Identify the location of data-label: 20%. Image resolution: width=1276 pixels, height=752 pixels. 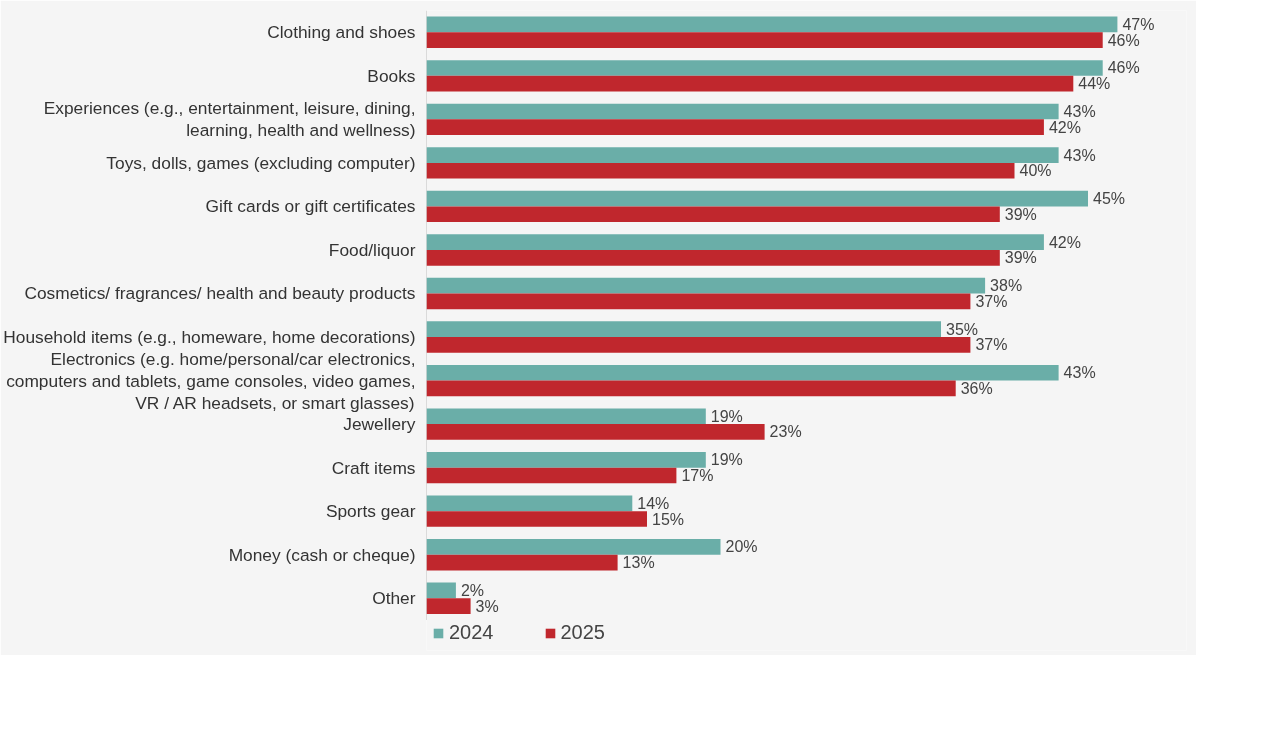
(741, 547).